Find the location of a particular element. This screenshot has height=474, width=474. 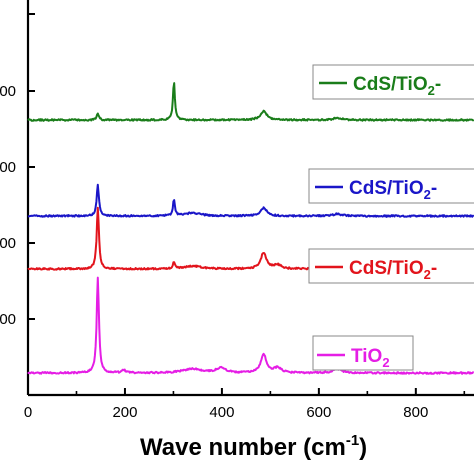

x-tick-label: 0 is located at coordinates (28, 412).